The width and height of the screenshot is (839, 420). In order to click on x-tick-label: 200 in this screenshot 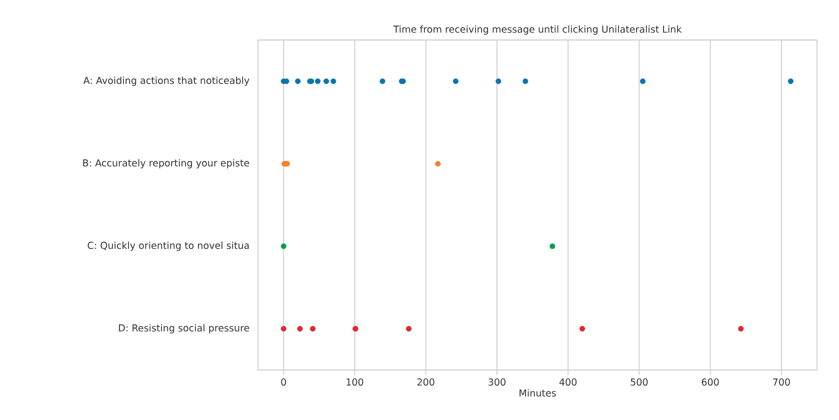, I will do `click(425, 382)`.